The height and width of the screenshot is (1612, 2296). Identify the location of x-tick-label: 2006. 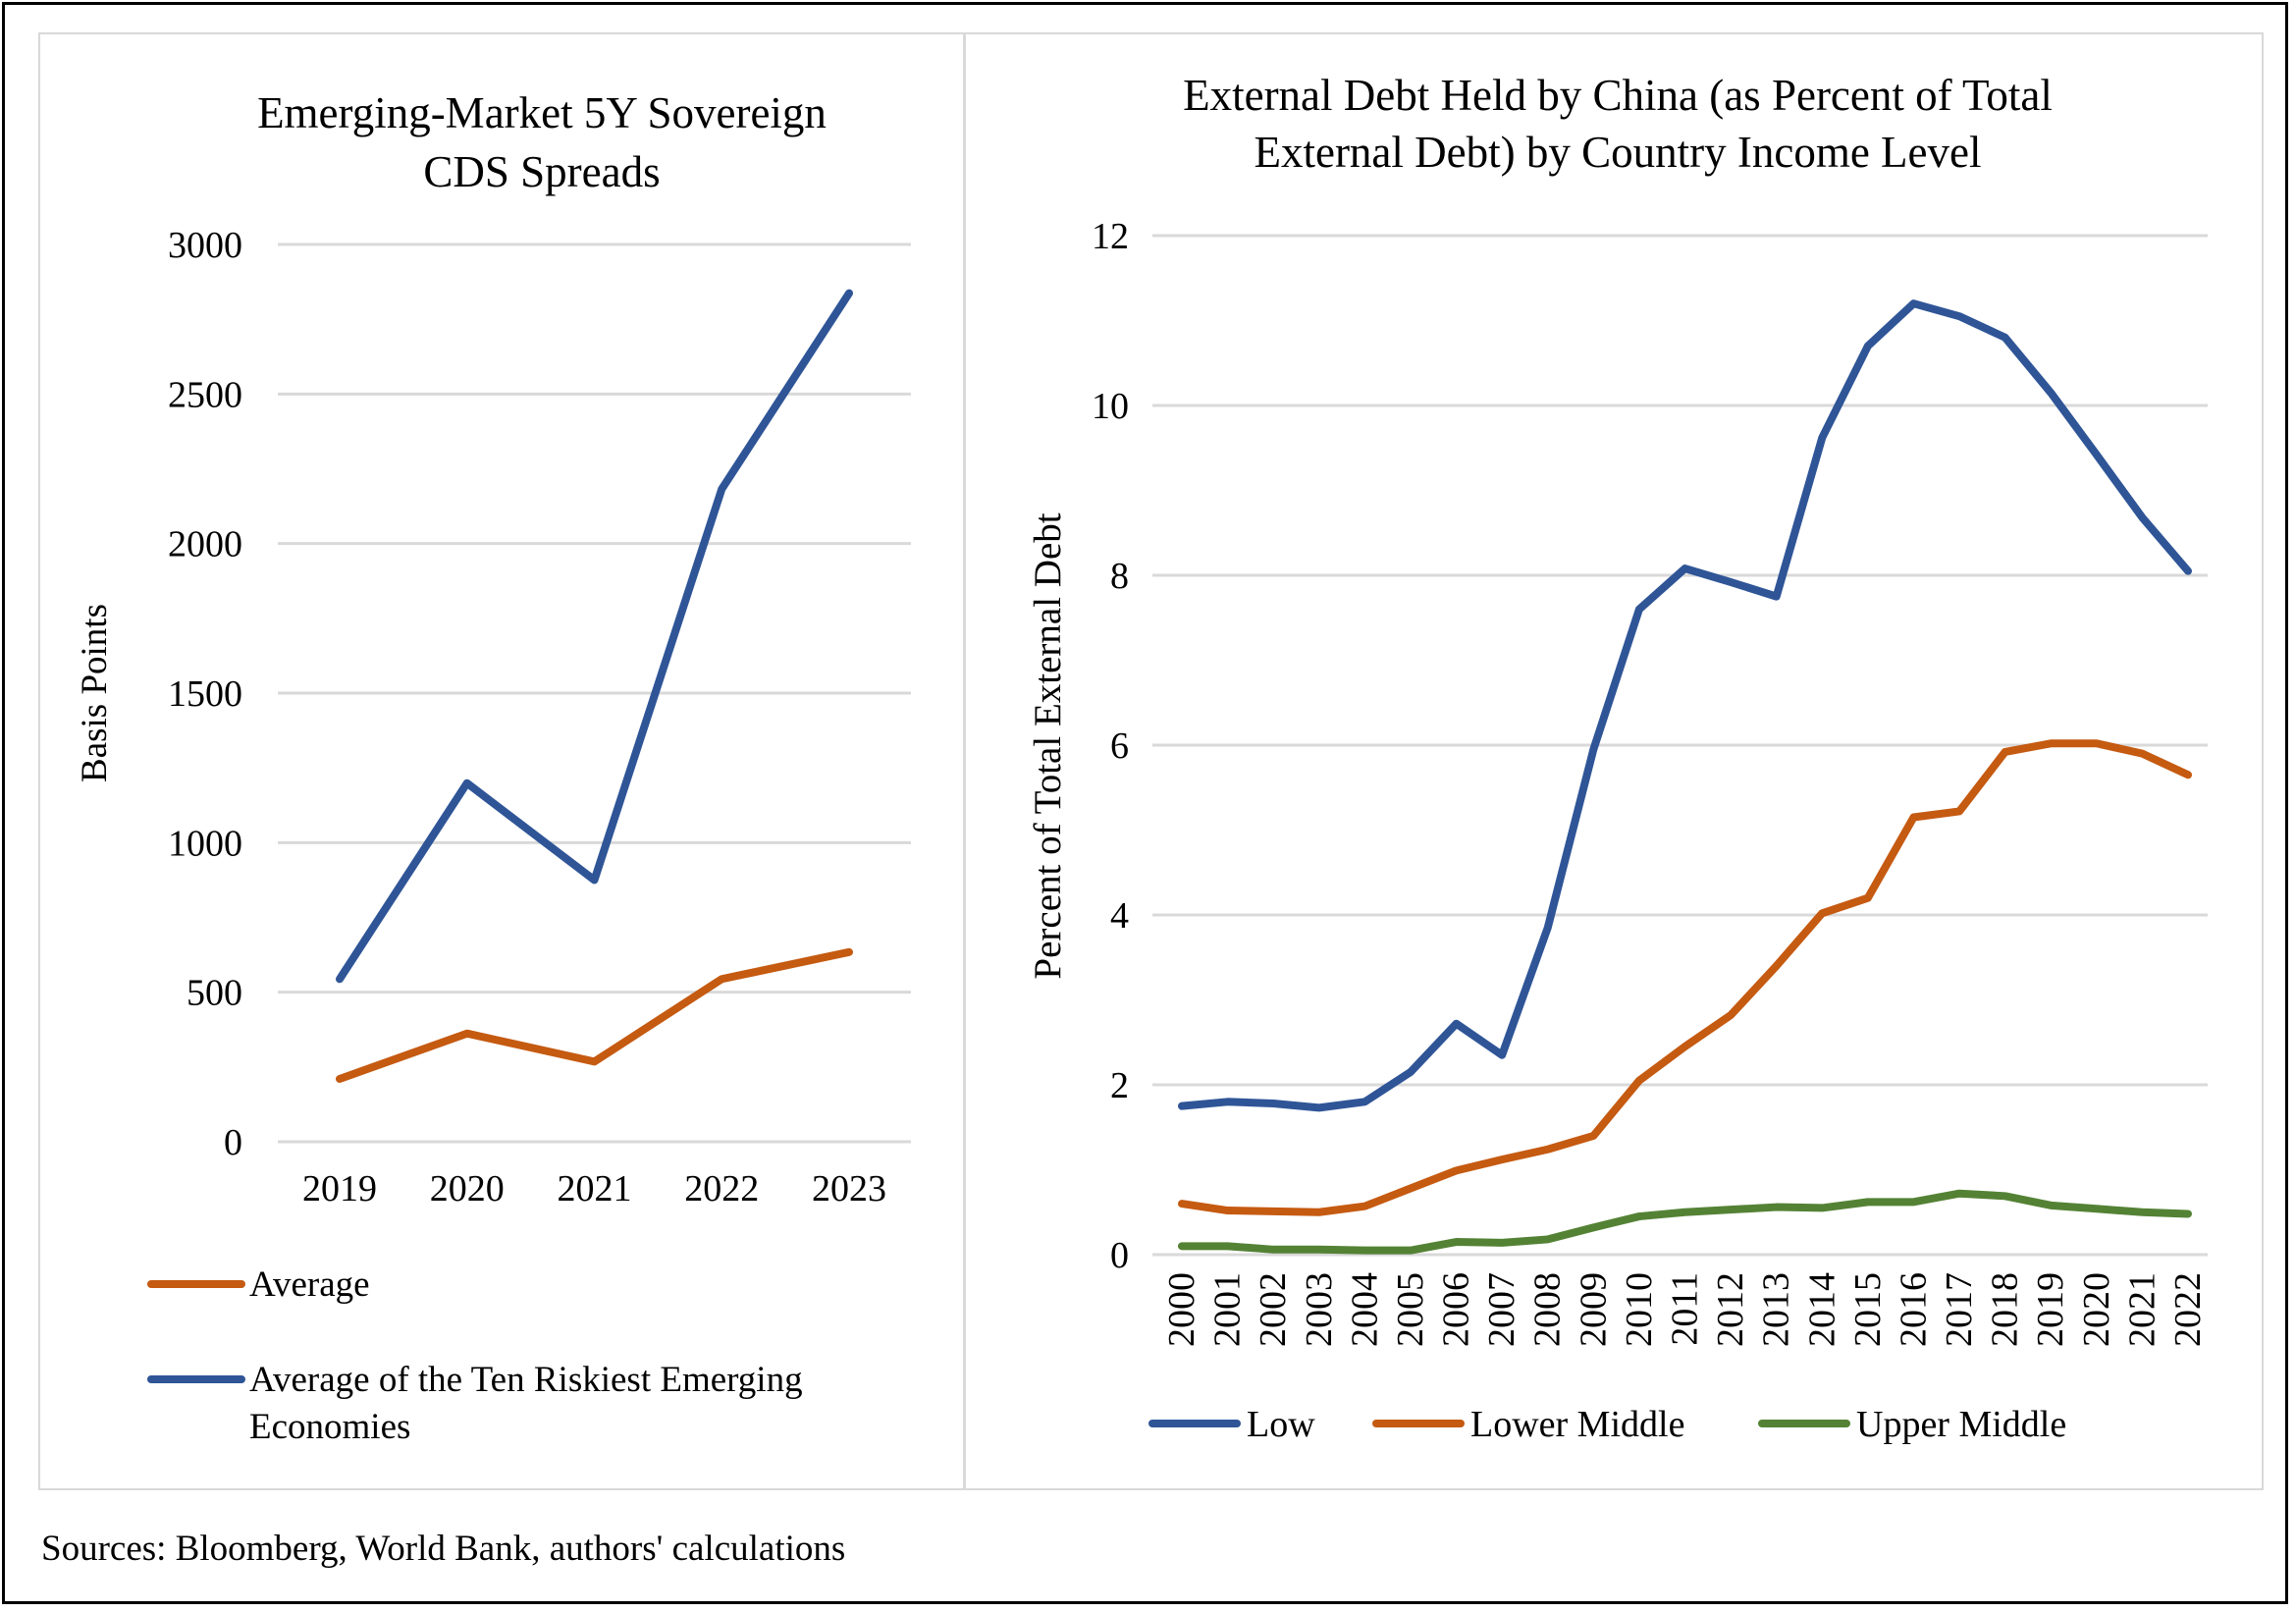
(1456, 1309).